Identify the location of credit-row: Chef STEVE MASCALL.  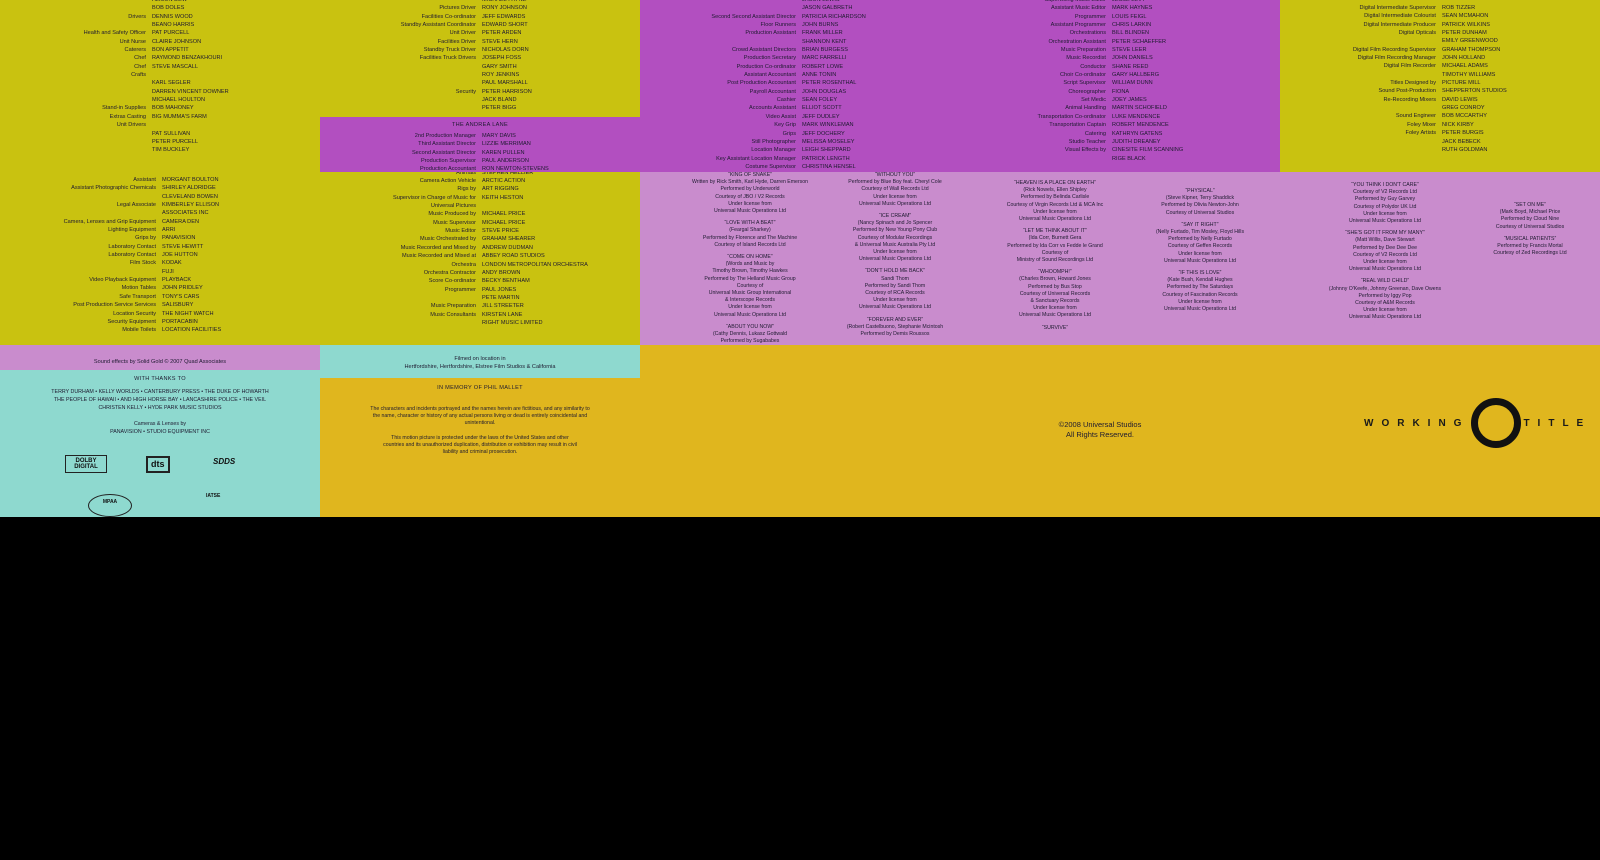
(155, 67).